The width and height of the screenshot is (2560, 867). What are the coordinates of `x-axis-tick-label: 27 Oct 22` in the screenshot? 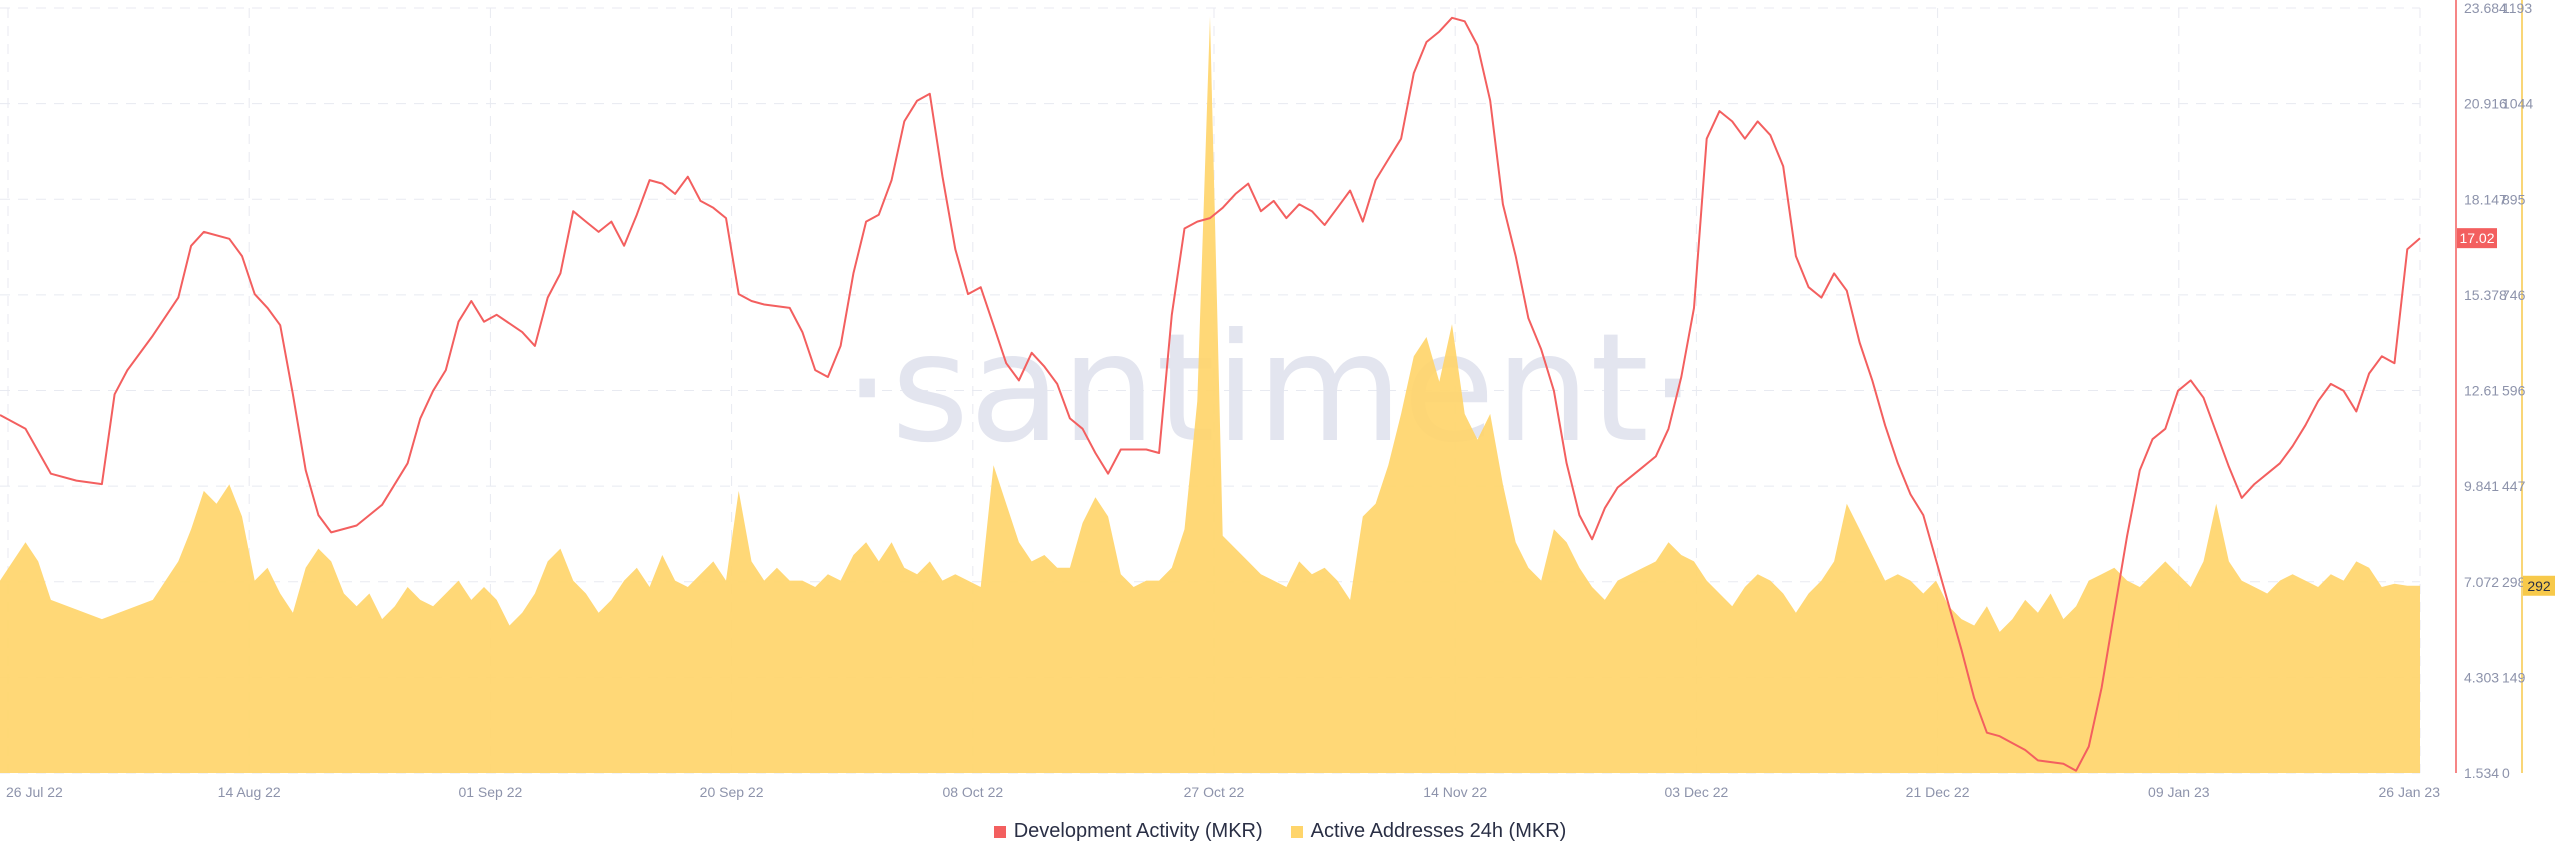 It's located at (1214, 792).